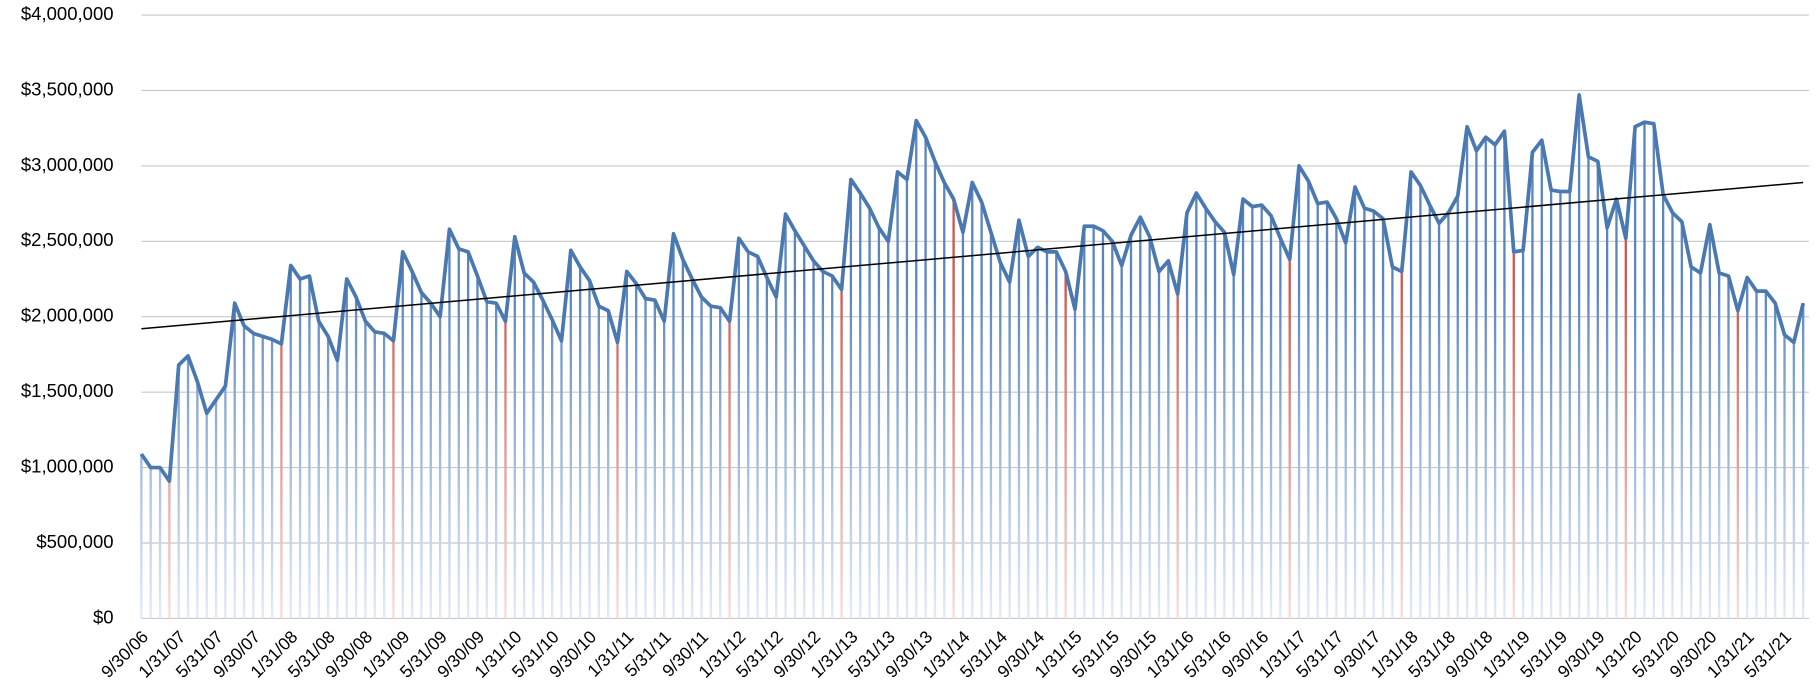 This screenshot has height=696, width=1816. What do you see at coordinates (67, 239) in the screenshot?
I see `y-tick-label: $2,500,000` at bounding box center [67, 239].